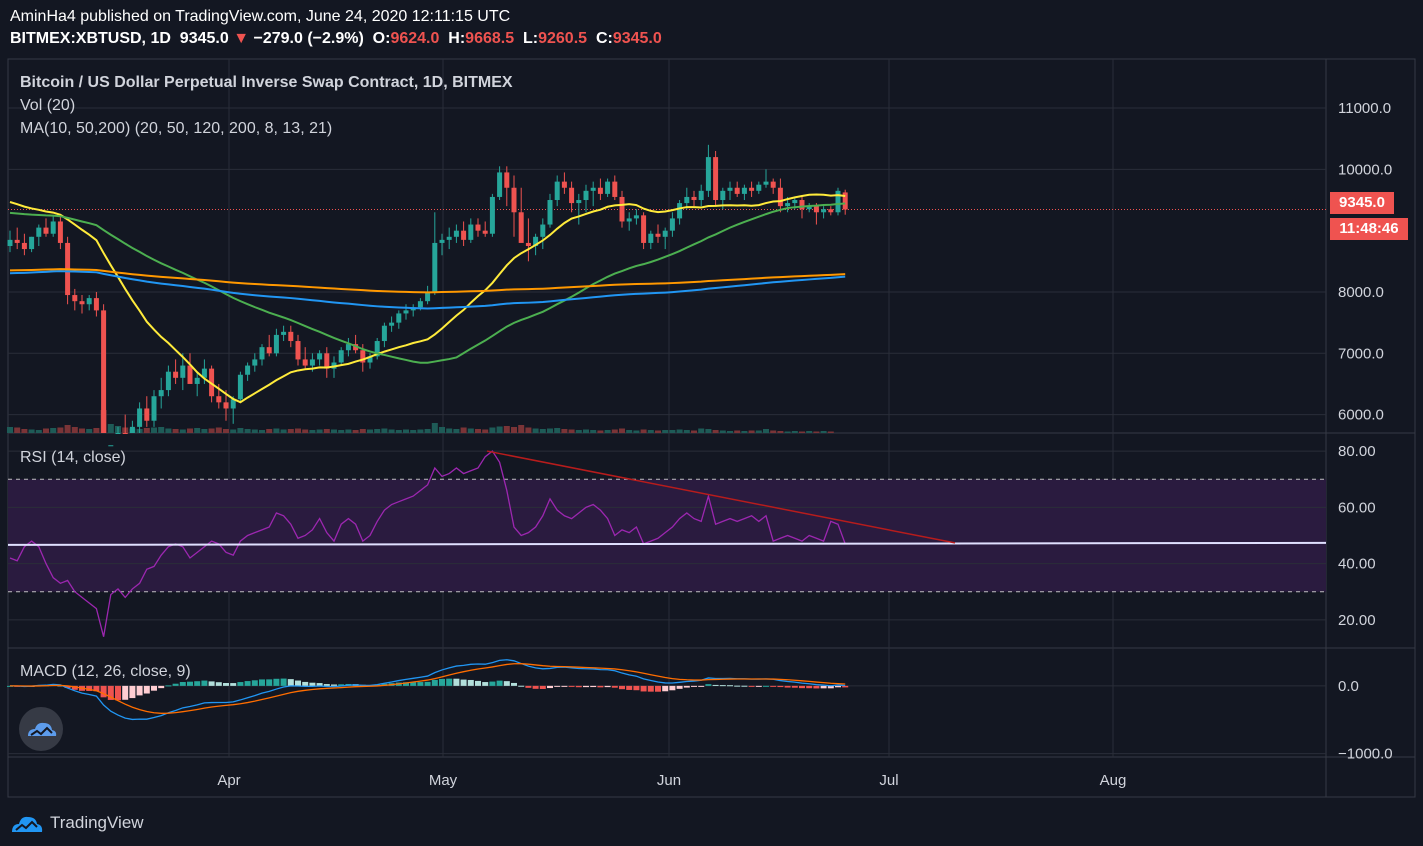 The width and height of the screenshot is (1423, 846). Describe the element at coordinates (97, 822) in the screenshot. I see `footer-brand: TradingView` at that location.